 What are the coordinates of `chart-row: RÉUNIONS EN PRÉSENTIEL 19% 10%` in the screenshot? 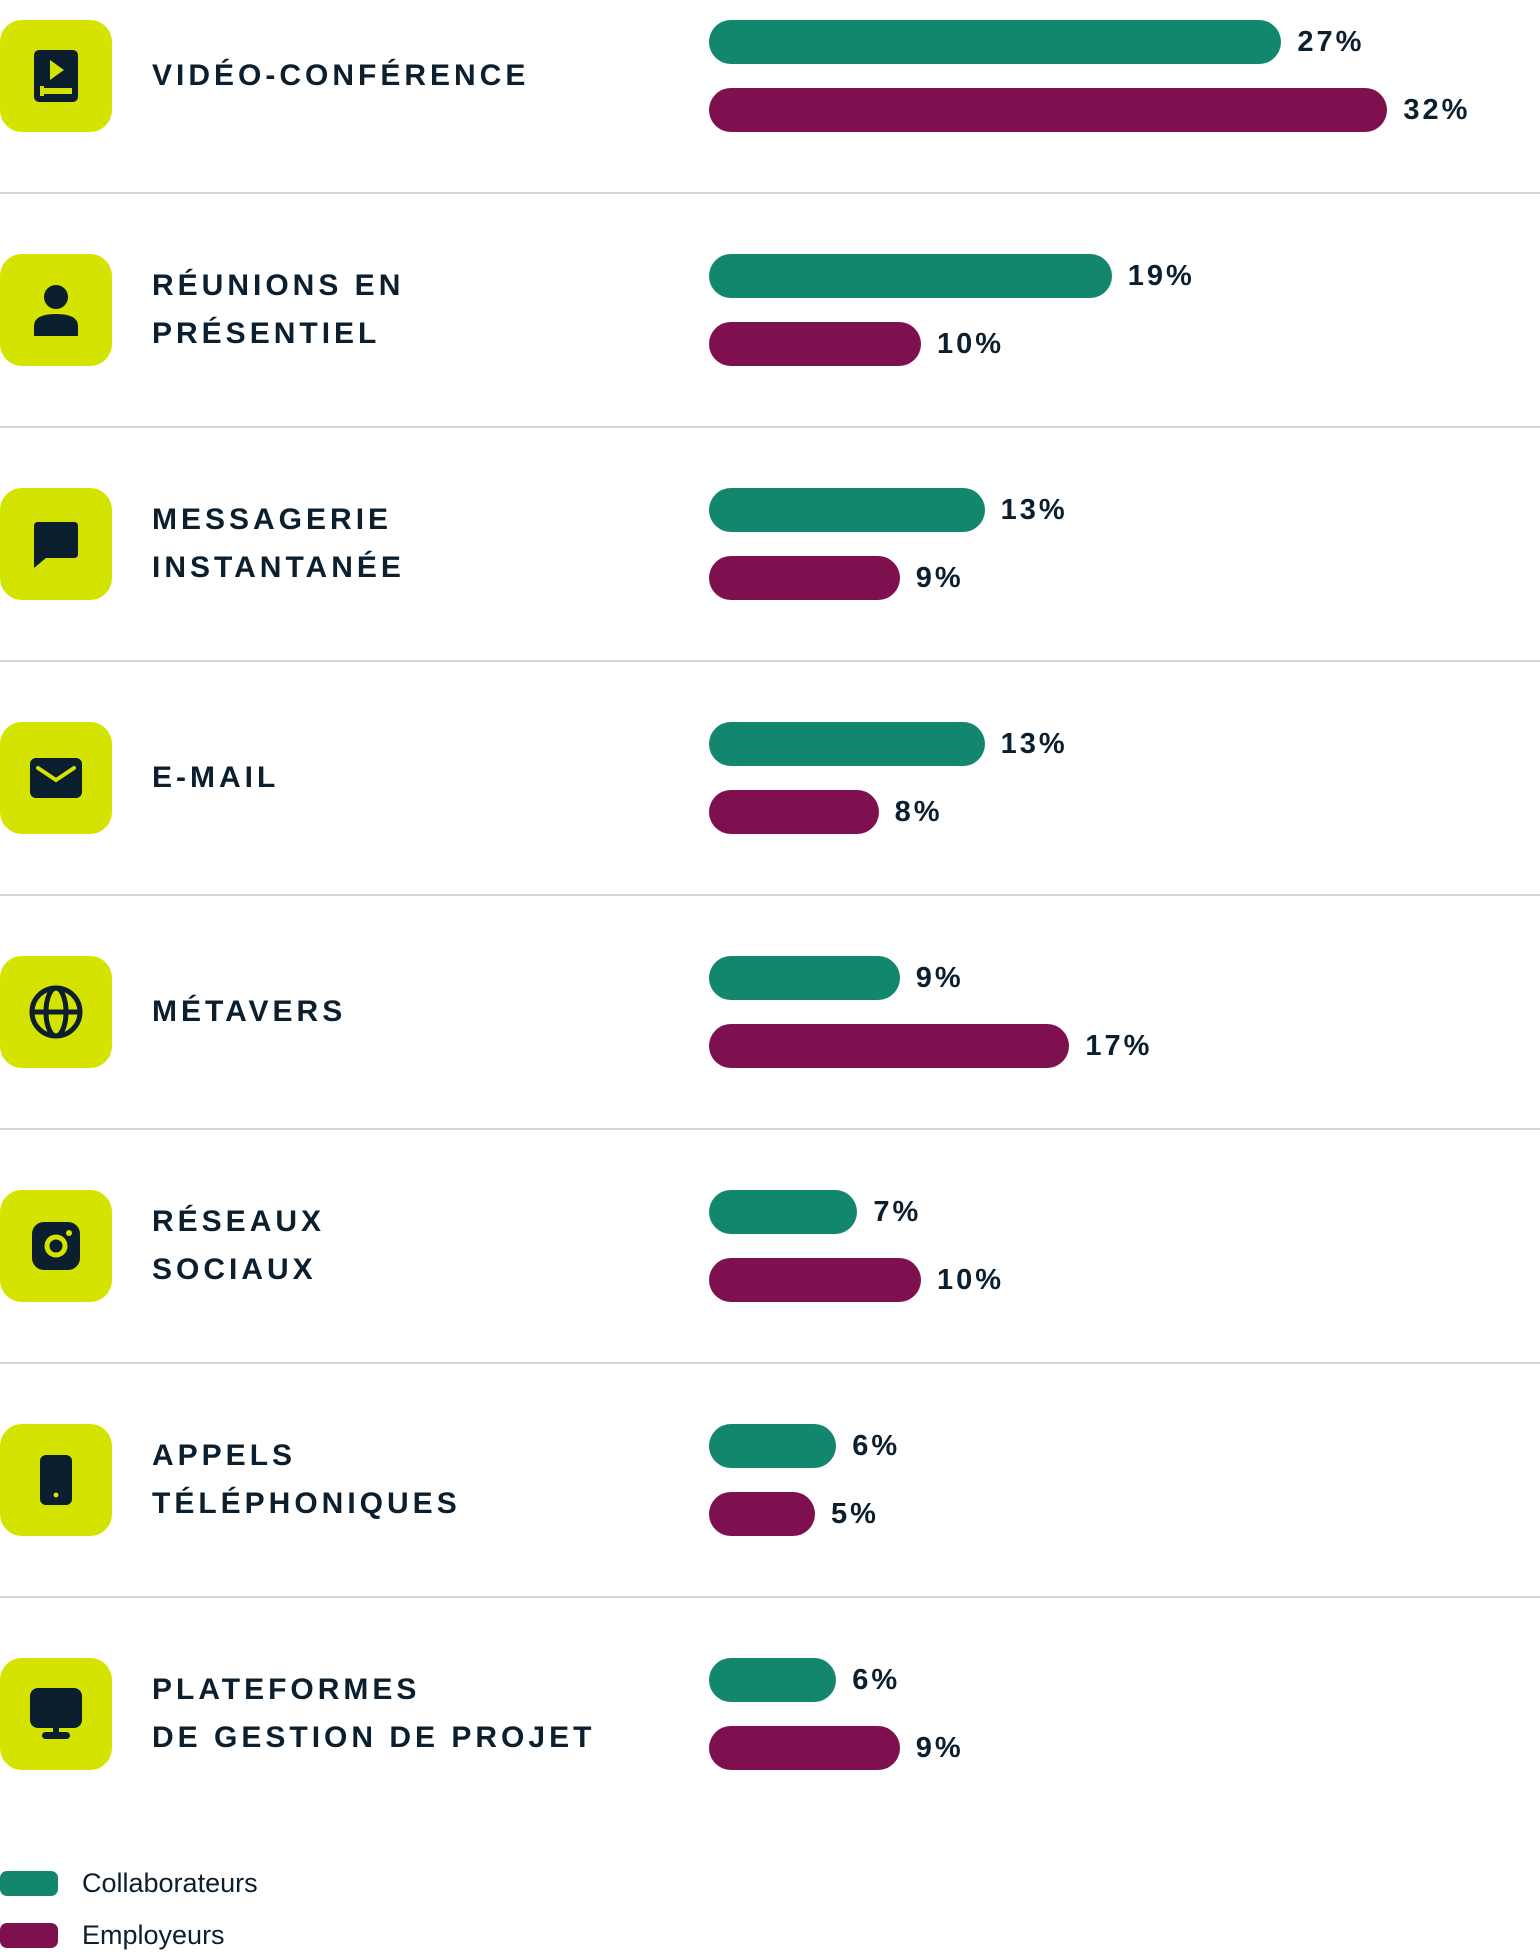 It's located at (770, 351).